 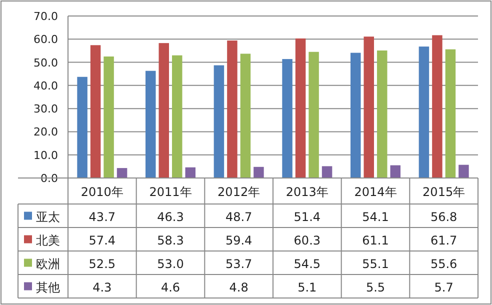 I want to click on x-tick-label: 2014年, so click(x=375, y=192).